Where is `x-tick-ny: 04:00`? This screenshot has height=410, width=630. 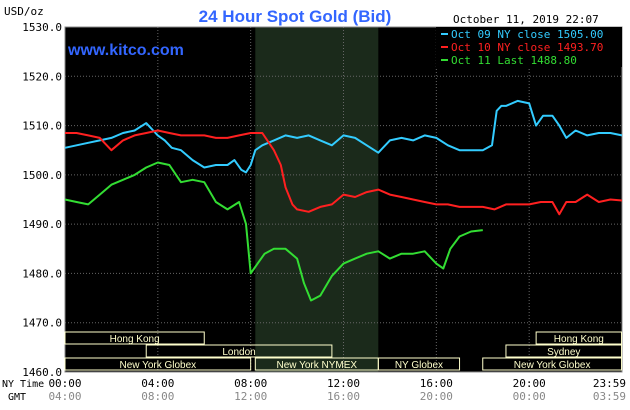 x-tick-ny: 04:00 is located at coordinates (157, 383).